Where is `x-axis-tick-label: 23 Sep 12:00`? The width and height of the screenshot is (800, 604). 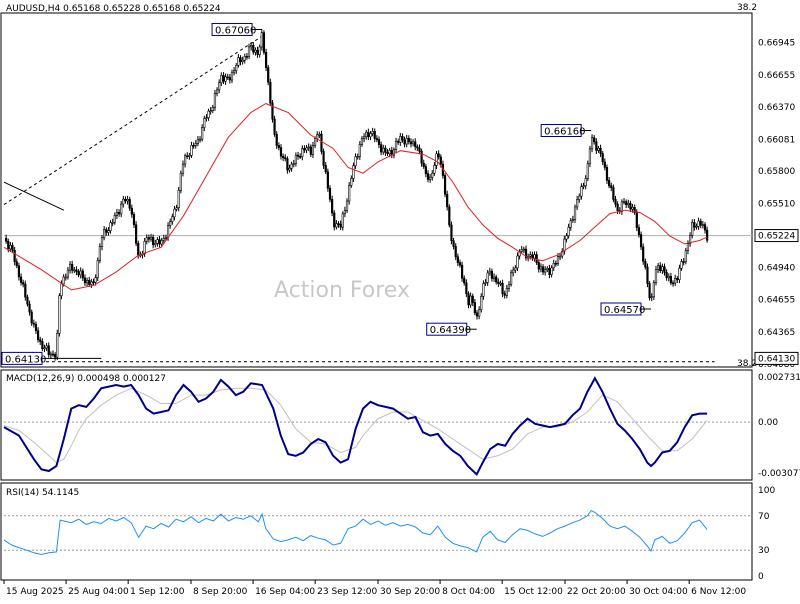 x-axis-tick-label: 23 Sep 12:00 is located at coordinates (347, 592).